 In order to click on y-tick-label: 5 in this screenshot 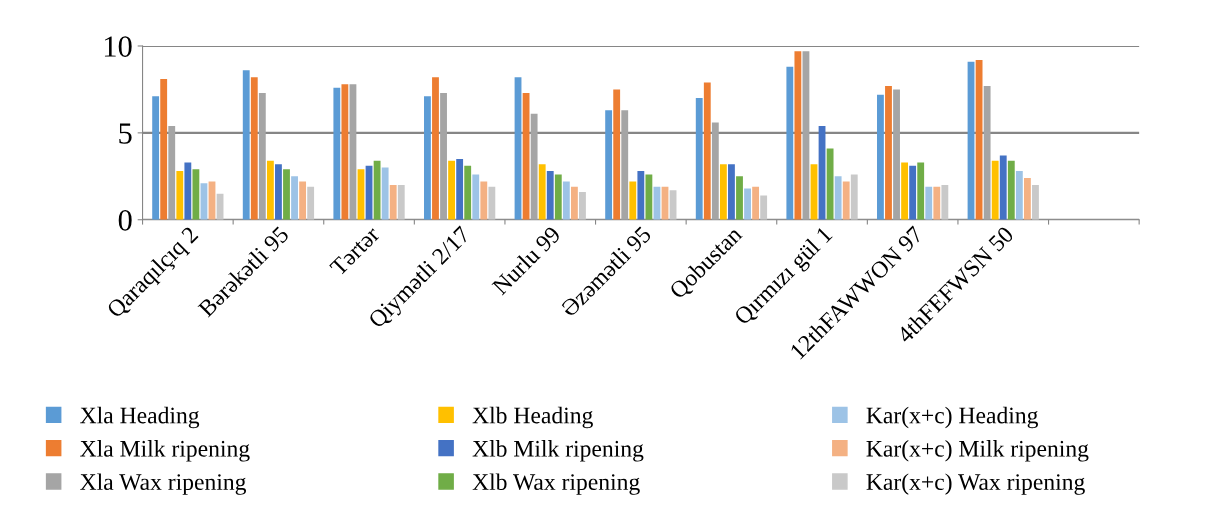, I will do `click(125, 133)`.